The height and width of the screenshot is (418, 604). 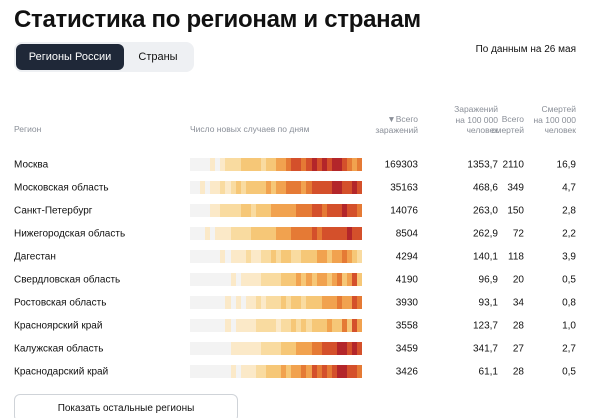 I want to click on header-cases-per-100k: Заражений на 100 000 человек, so click(x=476, y=119).